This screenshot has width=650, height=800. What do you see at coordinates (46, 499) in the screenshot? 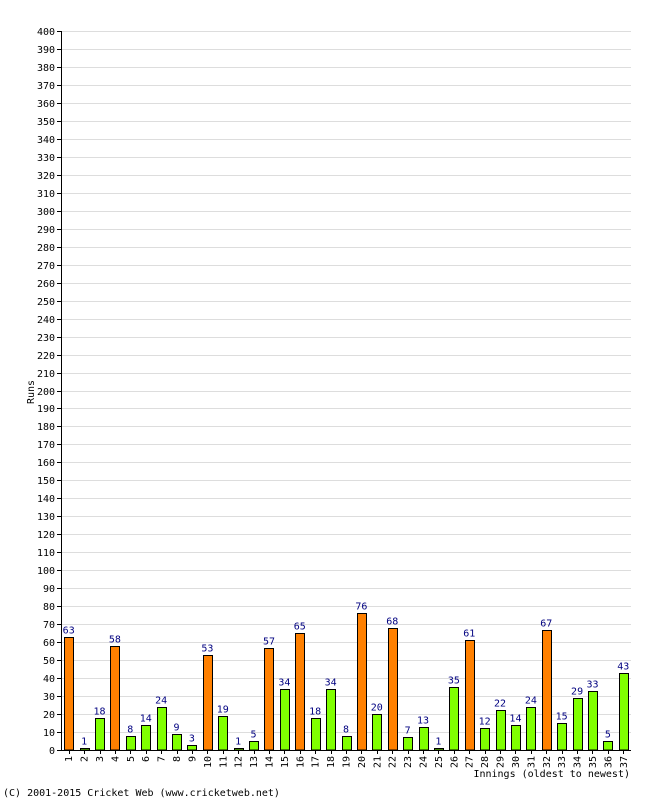
I see `y-tick-label: 140` at bounding box center [46, 499].